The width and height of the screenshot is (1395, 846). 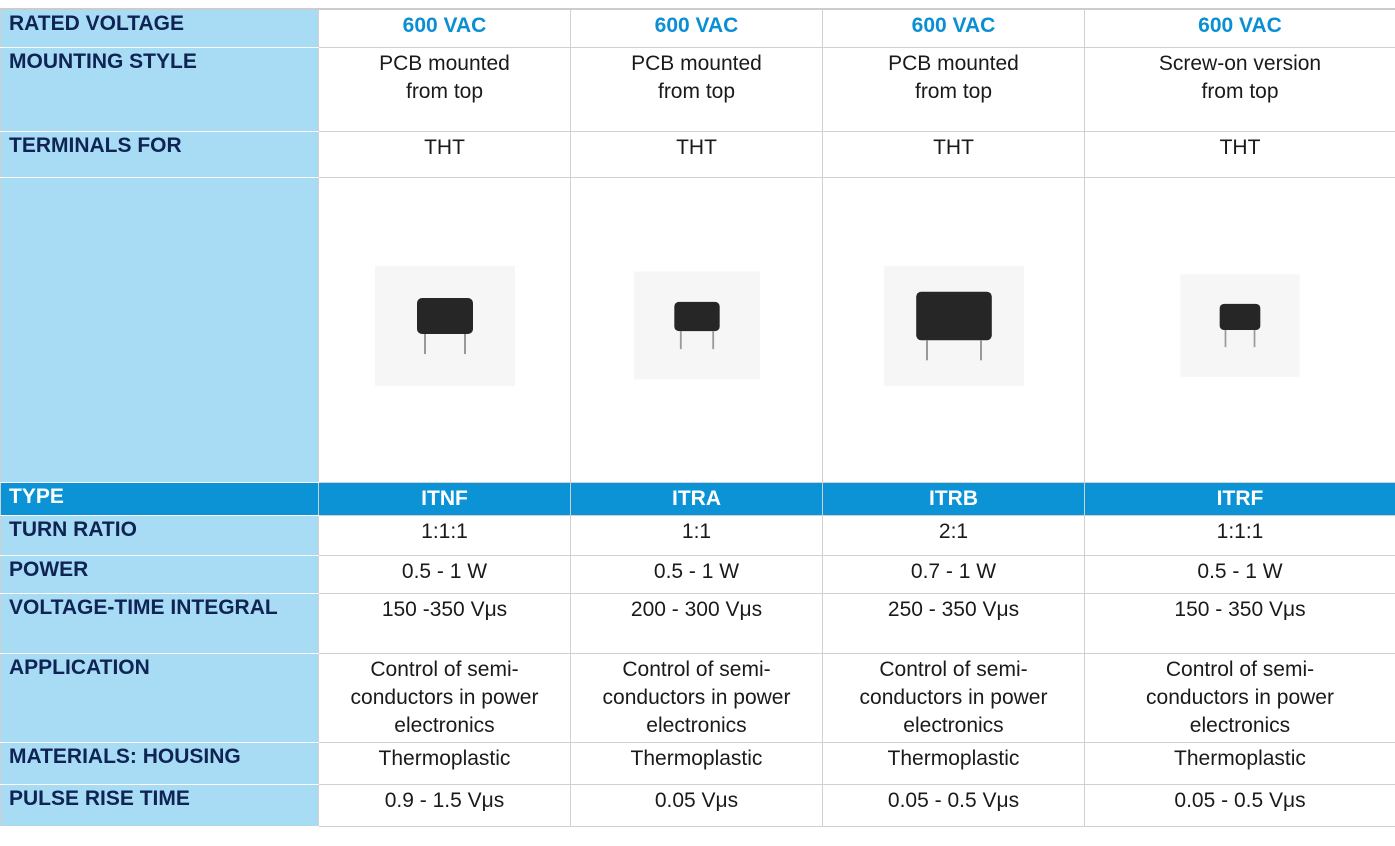 I want to click on table-cell: 0.7 - 1 W, so click(x=953, y=574).